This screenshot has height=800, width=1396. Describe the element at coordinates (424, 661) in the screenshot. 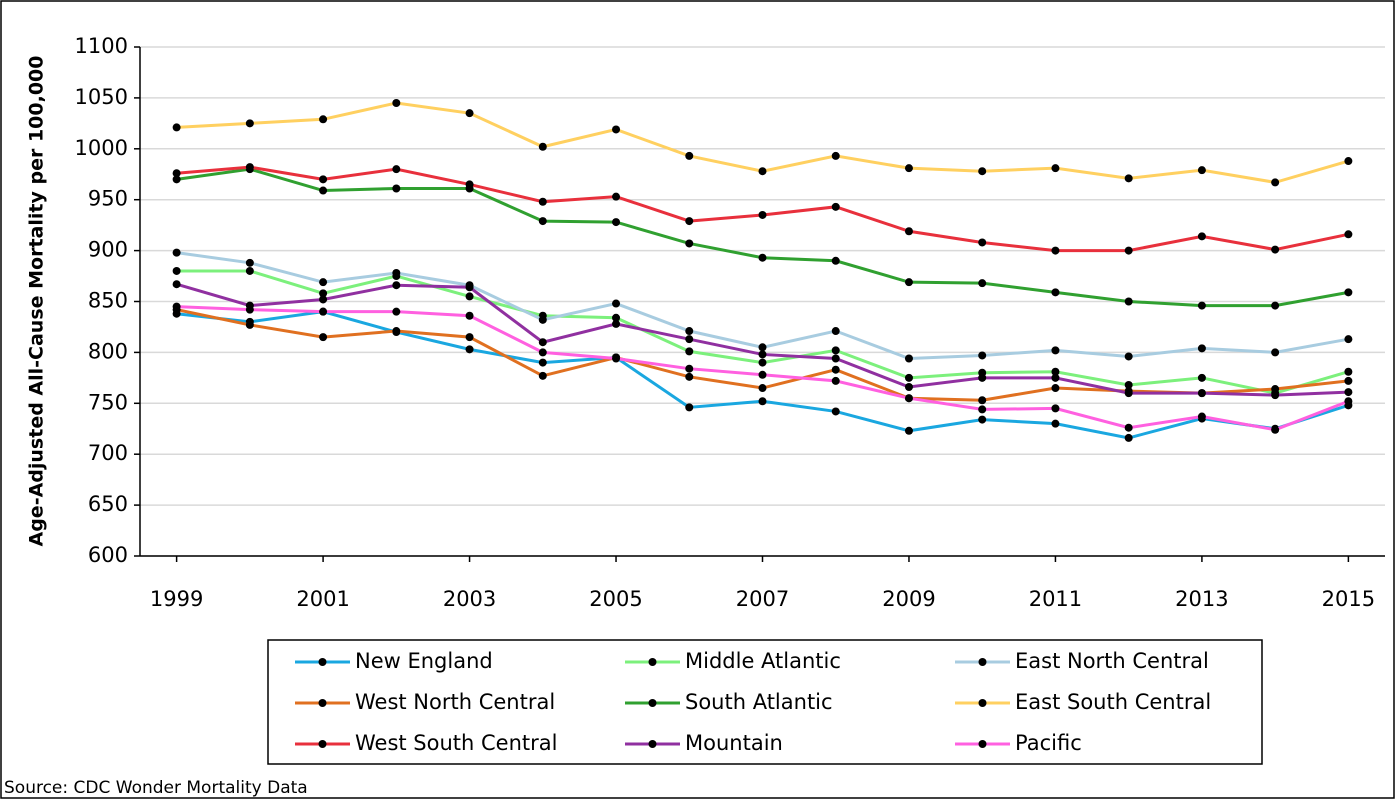

I see `legend-label: New England` at that location.